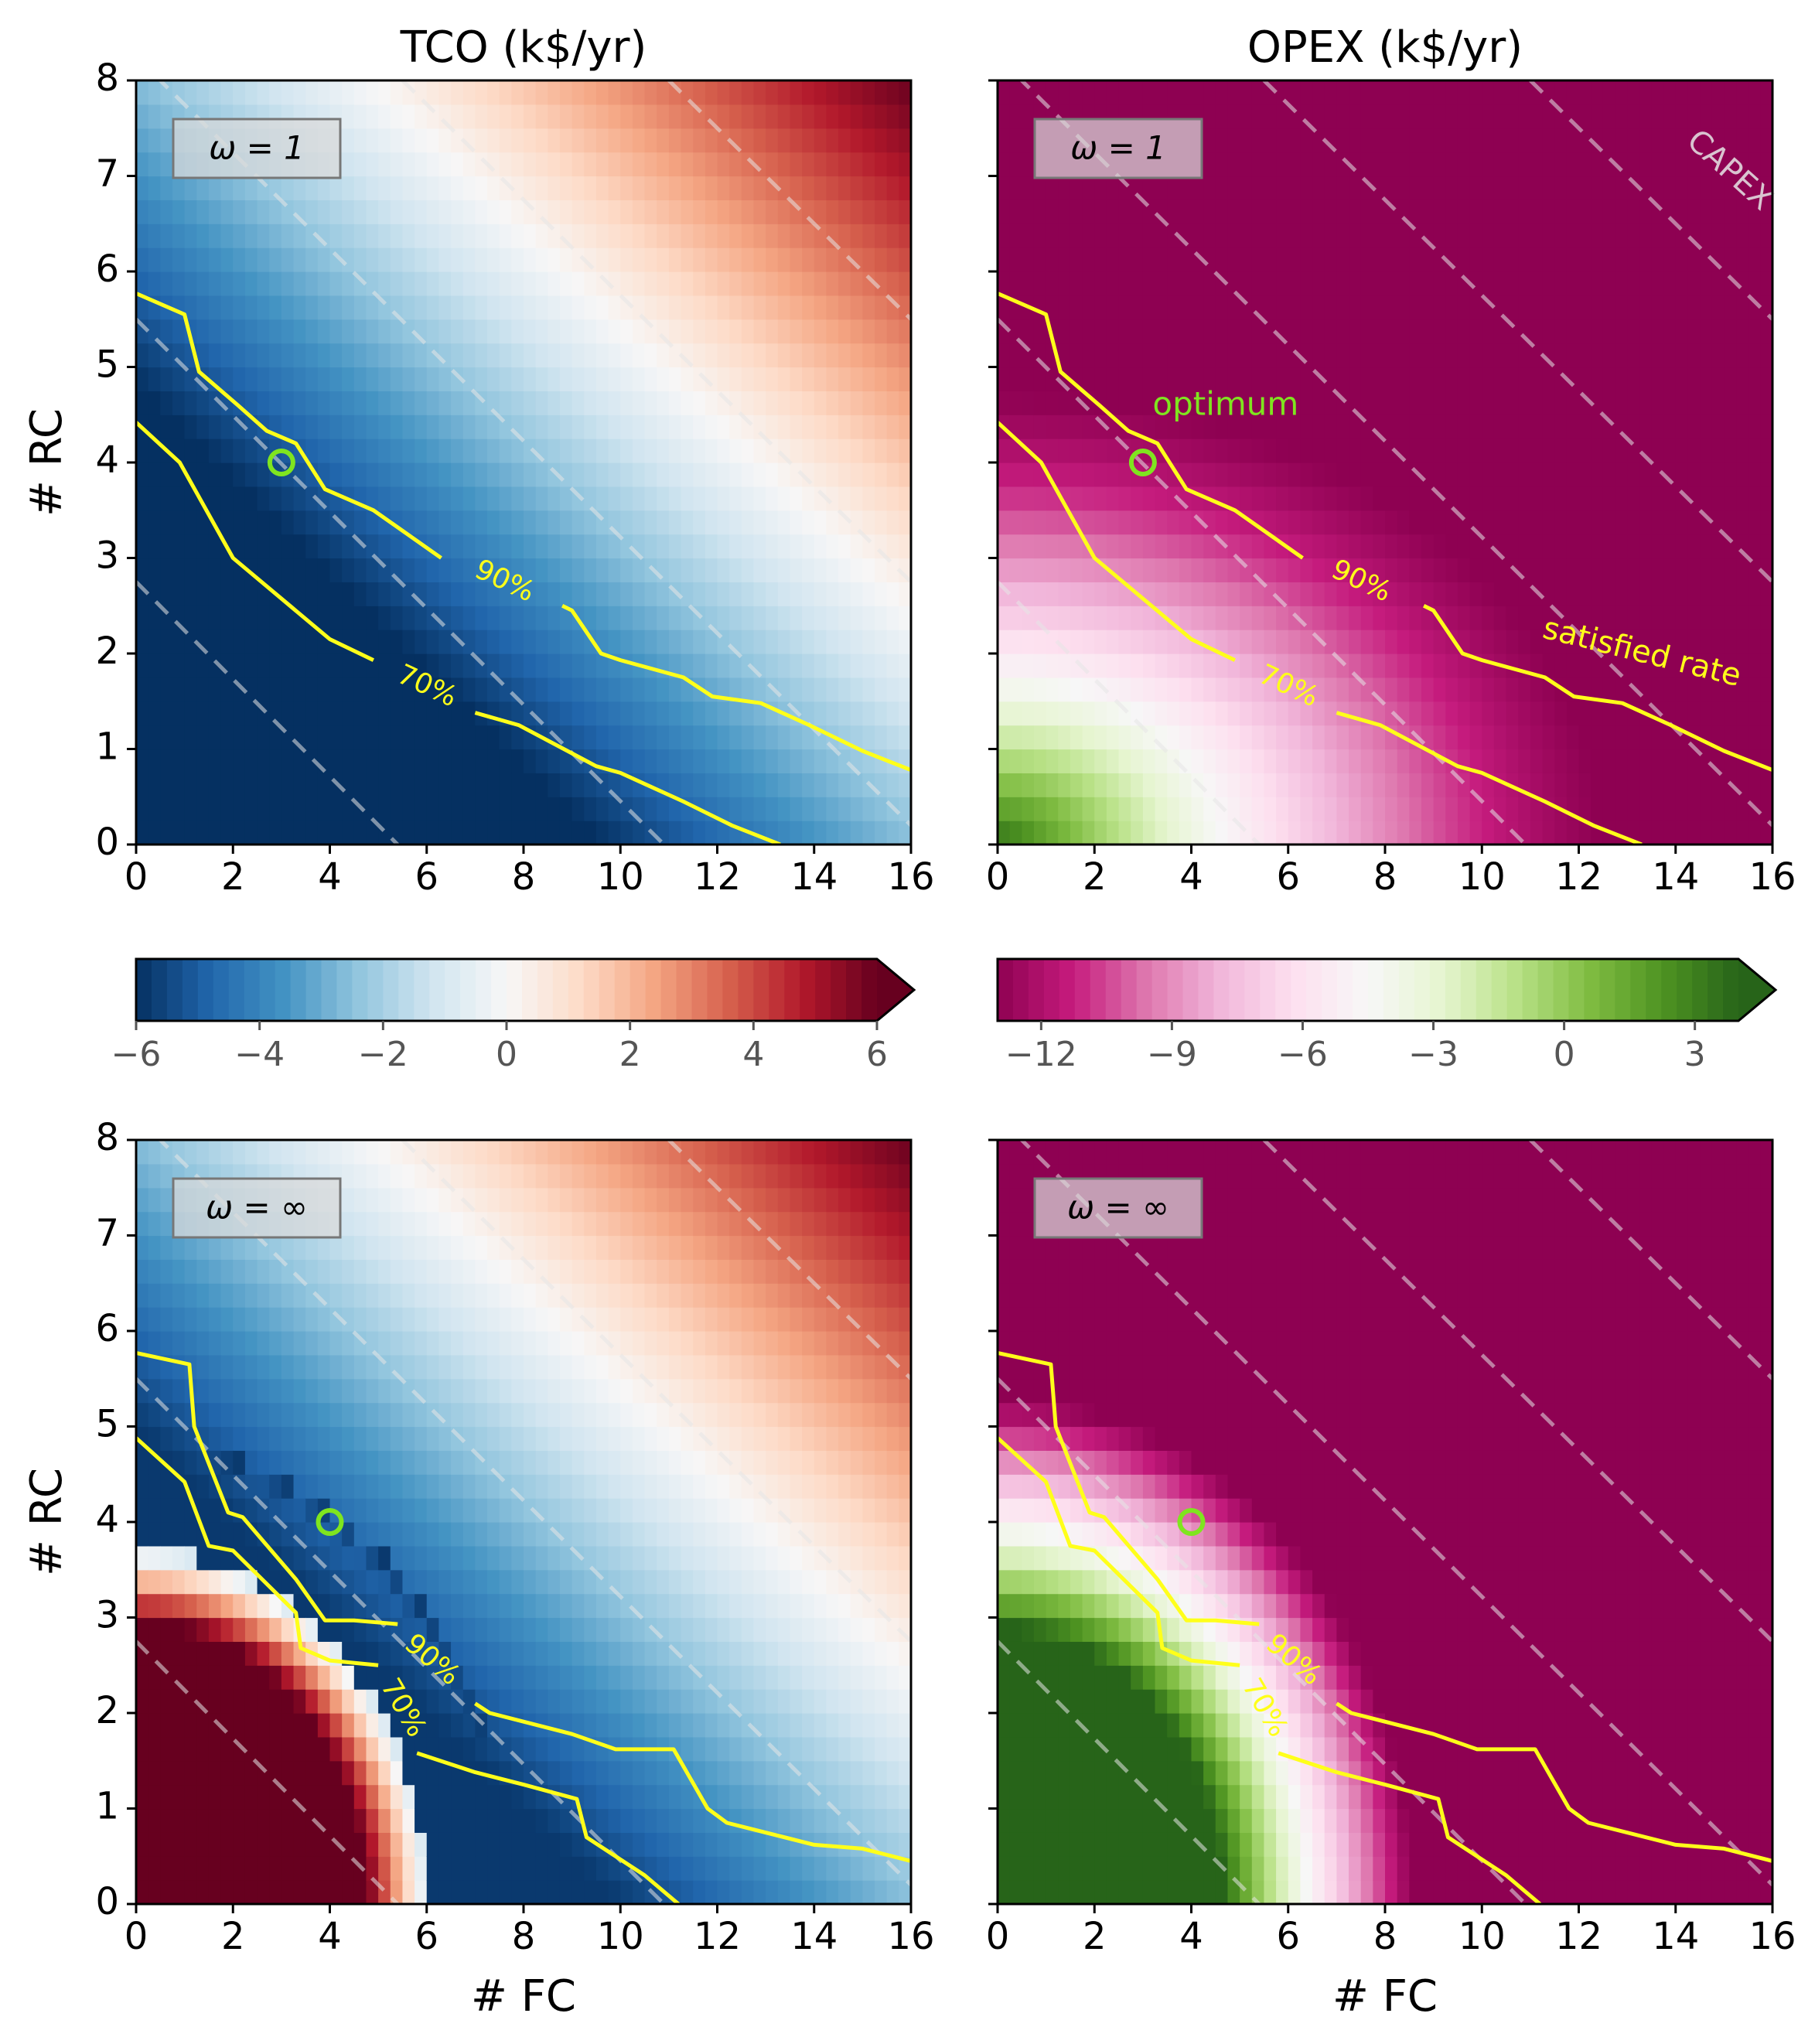 The image size is (1815, 2044). Describe the element at coordinates (107, 269) in the screenshot. I see `y-tick-label: 6` at that location.